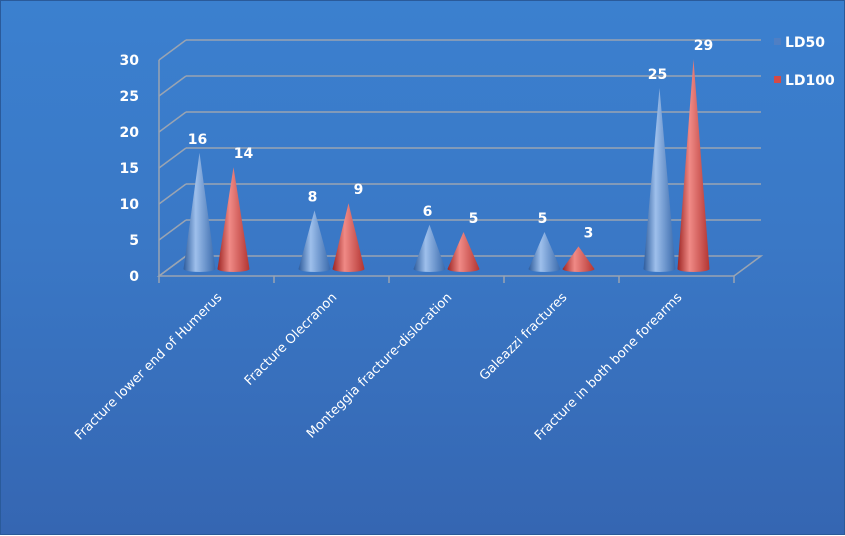 The width and height of the screenshot is (845, 536). Describe the element at coordinates (130, 205) in the screenshot. I see `y-tick-label: 10` at that location.